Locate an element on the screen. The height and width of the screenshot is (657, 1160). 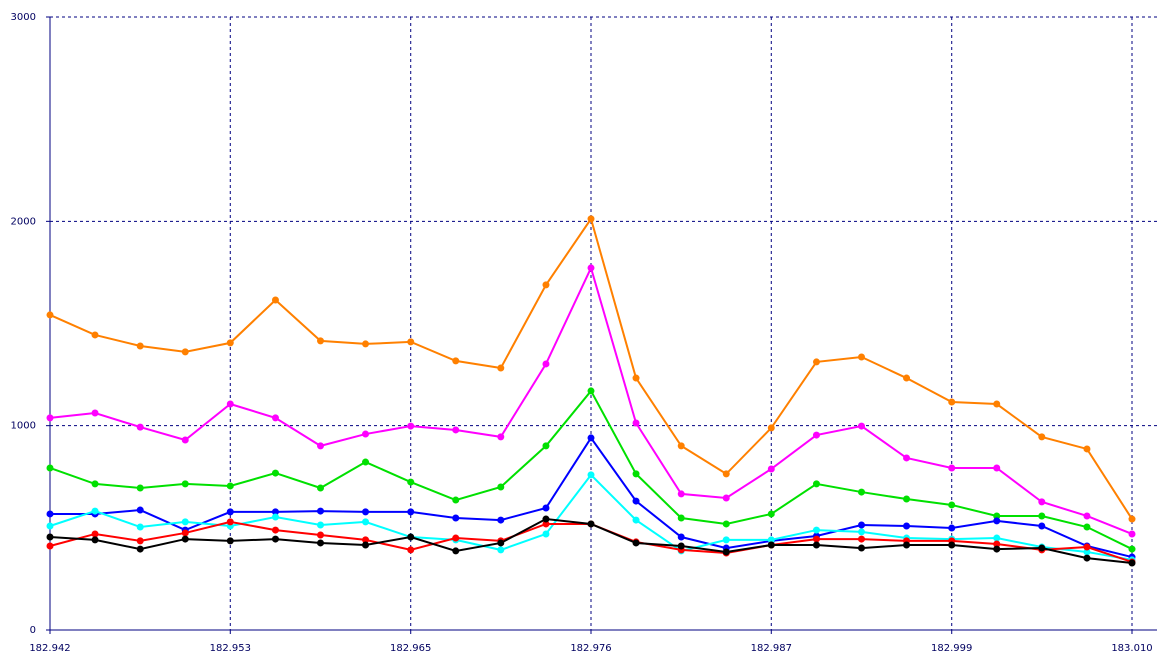
y-tick-label: 1000 is located at coordinates (23, 426).